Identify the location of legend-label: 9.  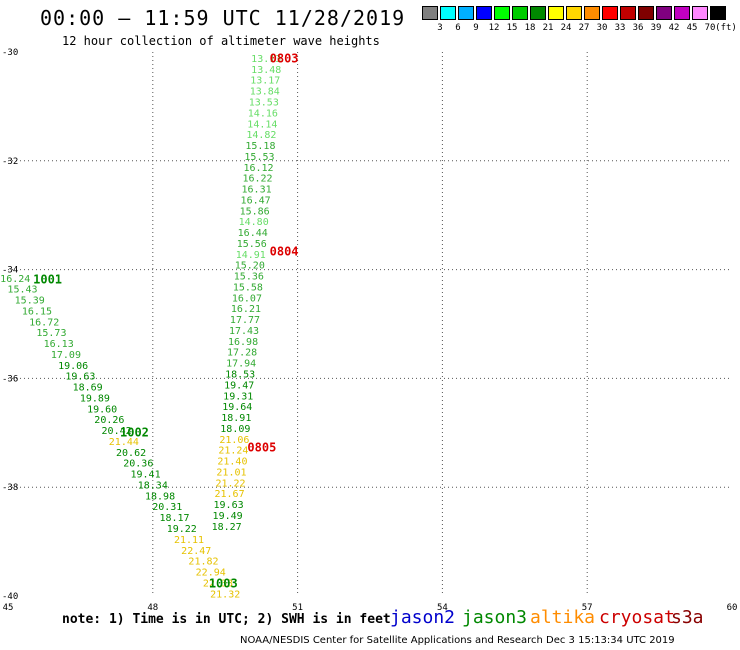
(476, 28).